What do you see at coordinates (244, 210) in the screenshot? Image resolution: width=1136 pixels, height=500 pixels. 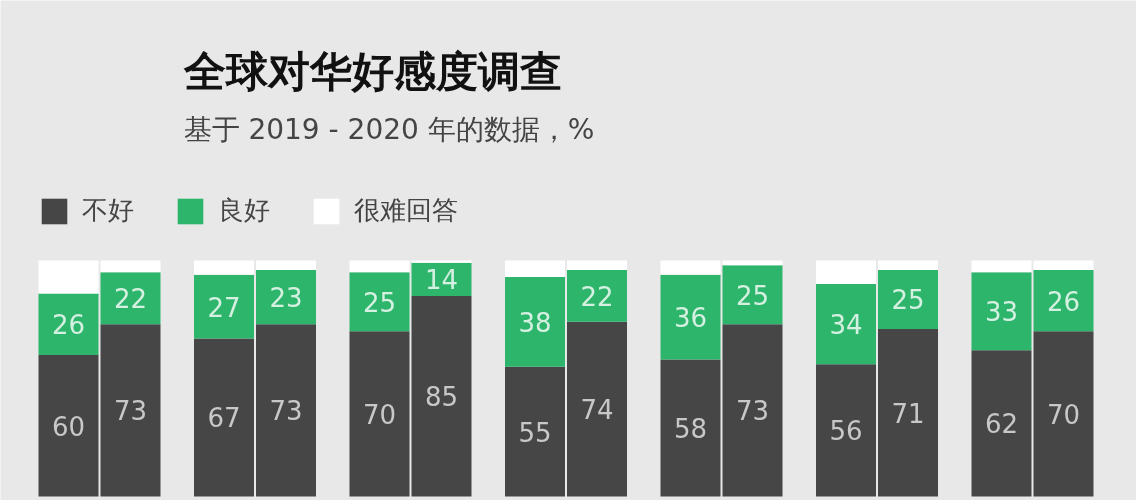 I see `legend-label: 良好` at bounding box center [244, 210].